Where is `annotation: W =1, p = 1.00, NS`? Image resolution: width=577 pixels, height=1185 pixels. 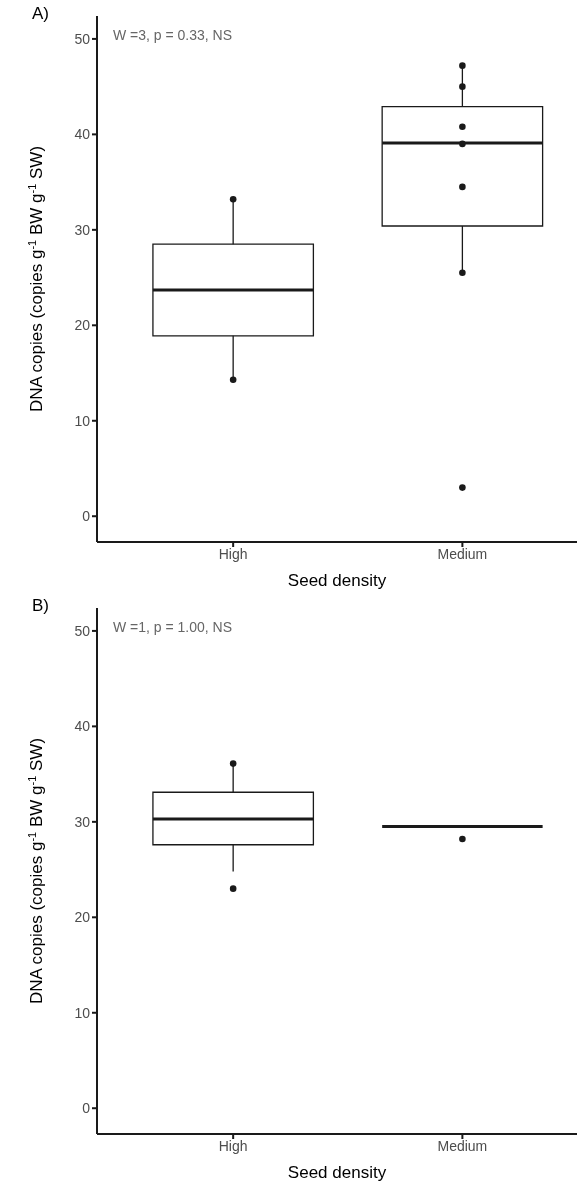
annotation: W =1, p = 1.00, NS is located at coordinates (173, 627).